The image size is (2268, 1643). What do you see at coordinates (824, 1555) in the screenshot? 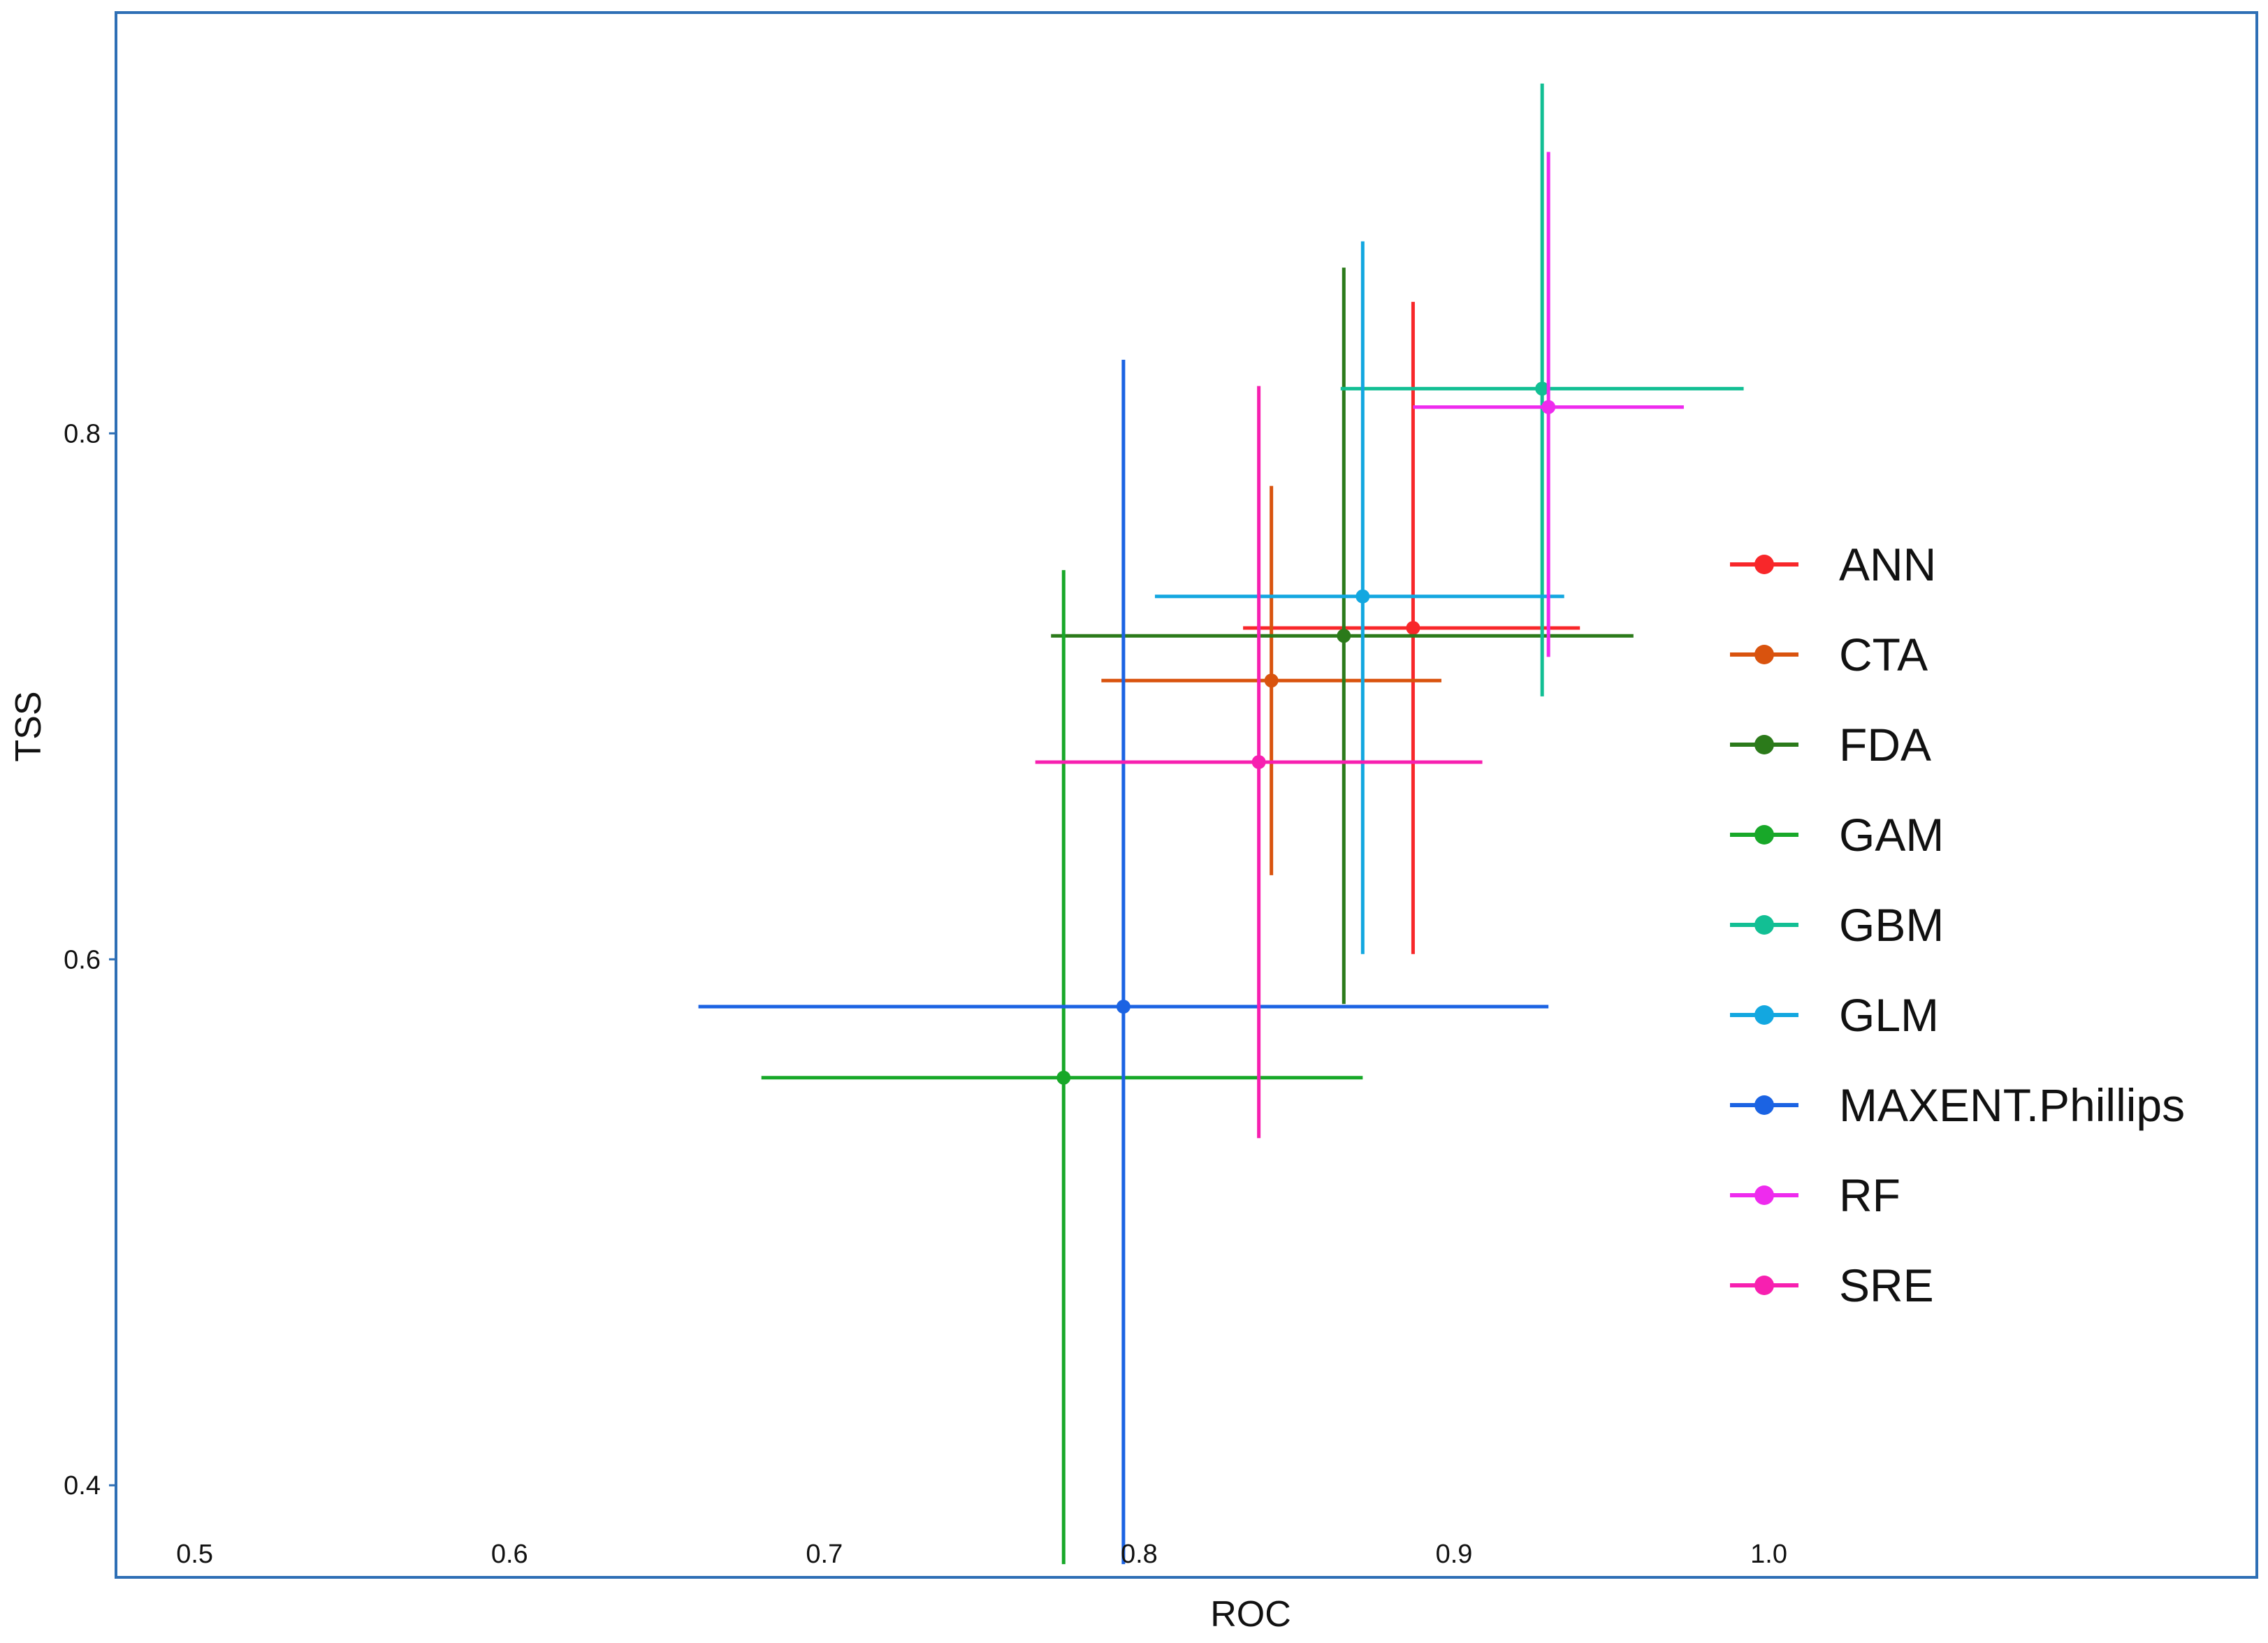
I see `x-tick-label: 0.7` at bounding box center [824, 1555].